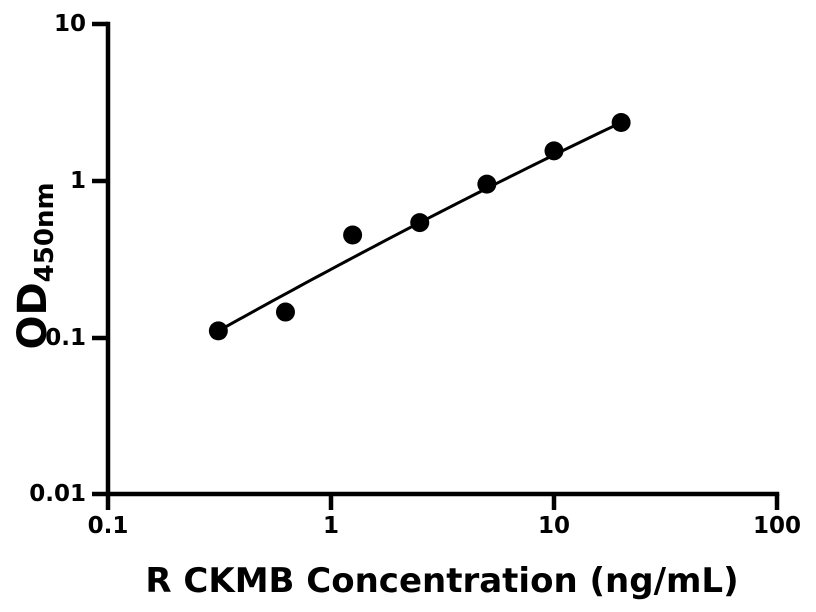 The image size is (816, 612). I want to click on y-axis-ticks, so click(100, 259).